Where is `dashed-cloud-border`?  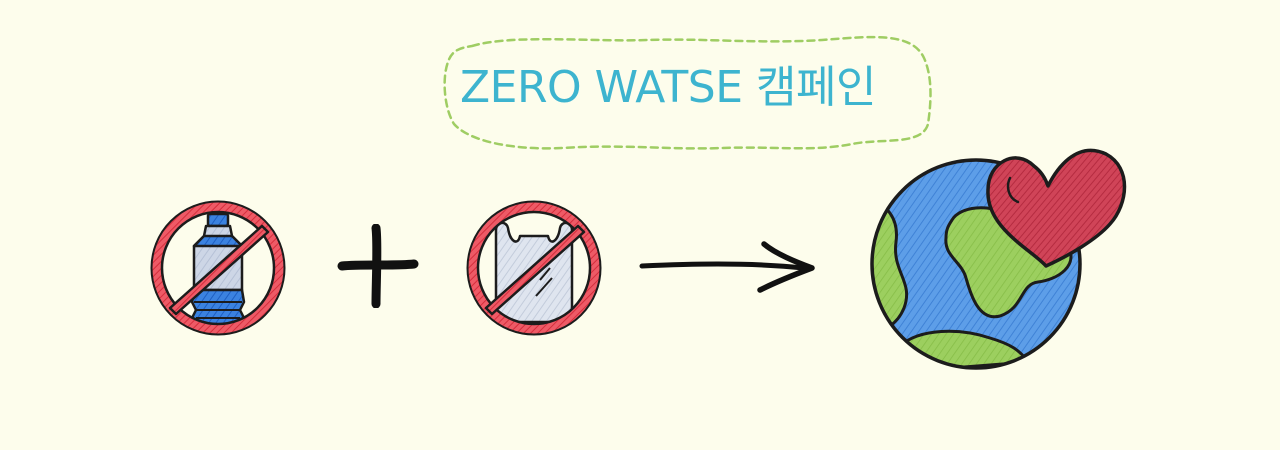 dashed-cloud-border is located at coordinates (687, 92).